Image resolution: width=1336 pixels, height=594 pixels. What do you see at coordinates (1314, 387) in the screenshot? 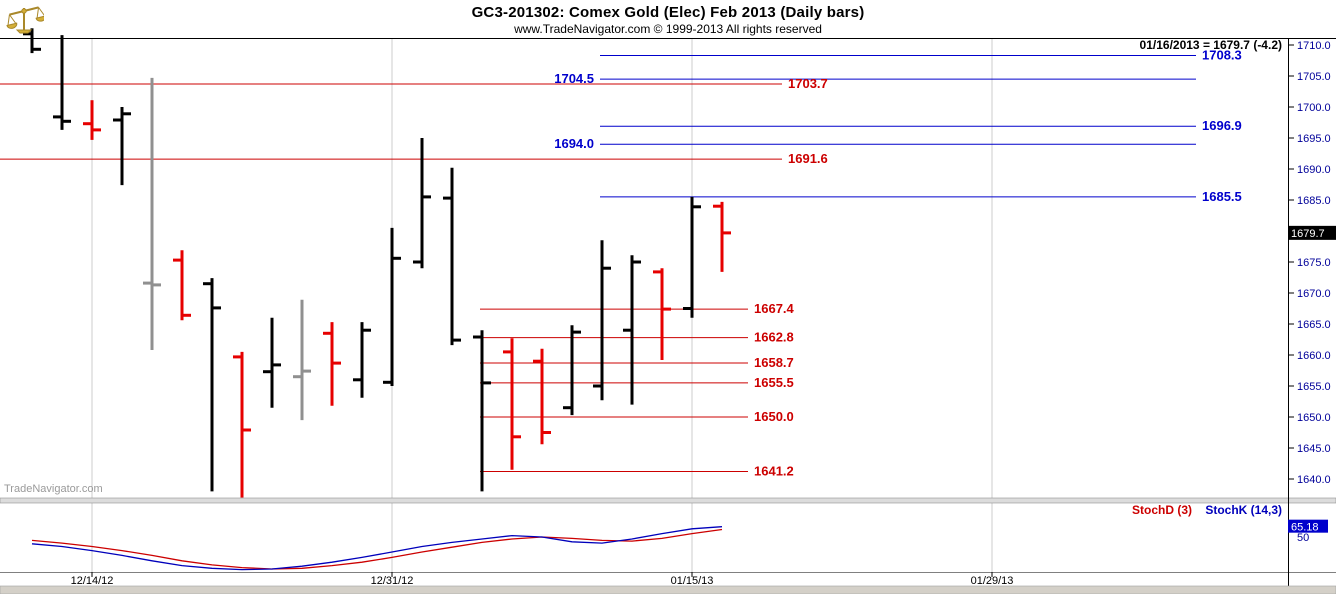
I see `y-axis-label: 1655.0` at bounding box center [1314, 387].